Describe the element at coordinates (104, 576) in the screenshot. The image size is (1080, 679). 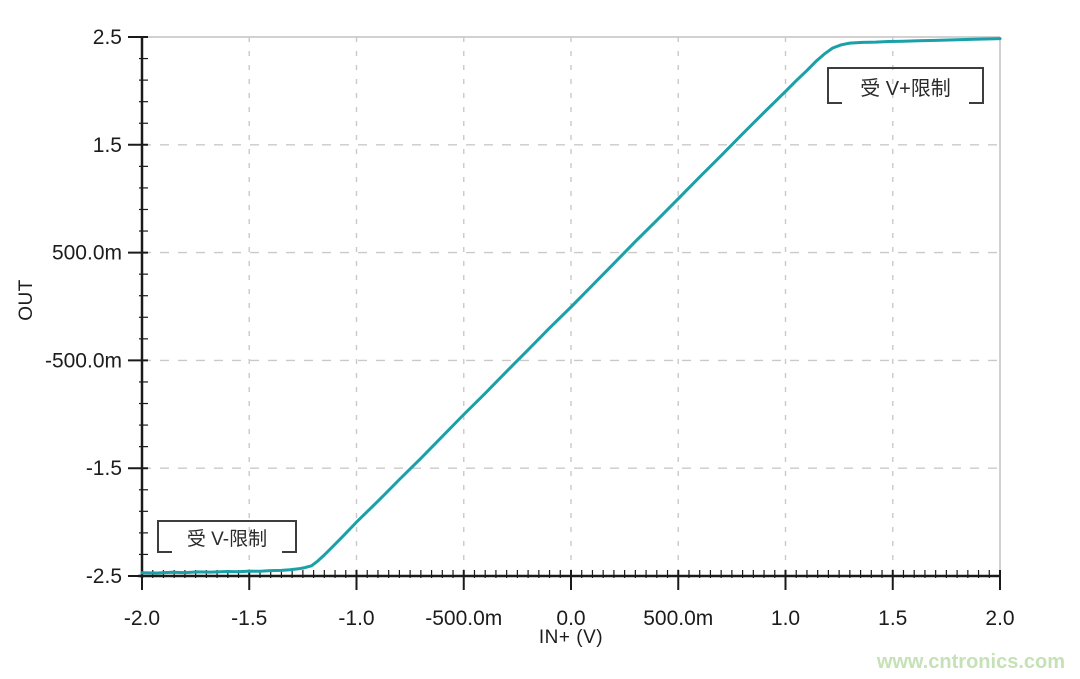
I see `y-tick-label: -2.5` at that location.